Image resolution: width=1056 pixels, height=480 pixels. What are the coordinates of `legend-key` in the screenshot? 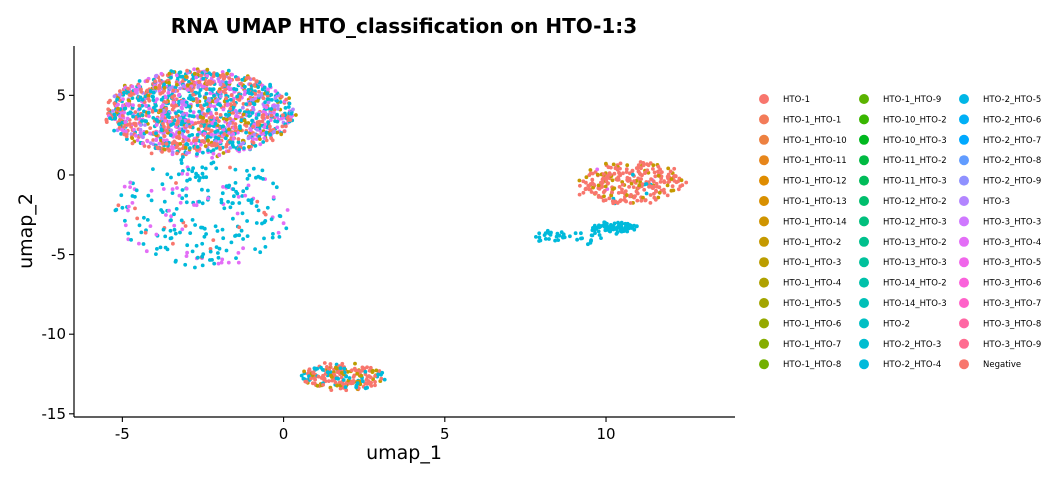 It's located at (764, 241).